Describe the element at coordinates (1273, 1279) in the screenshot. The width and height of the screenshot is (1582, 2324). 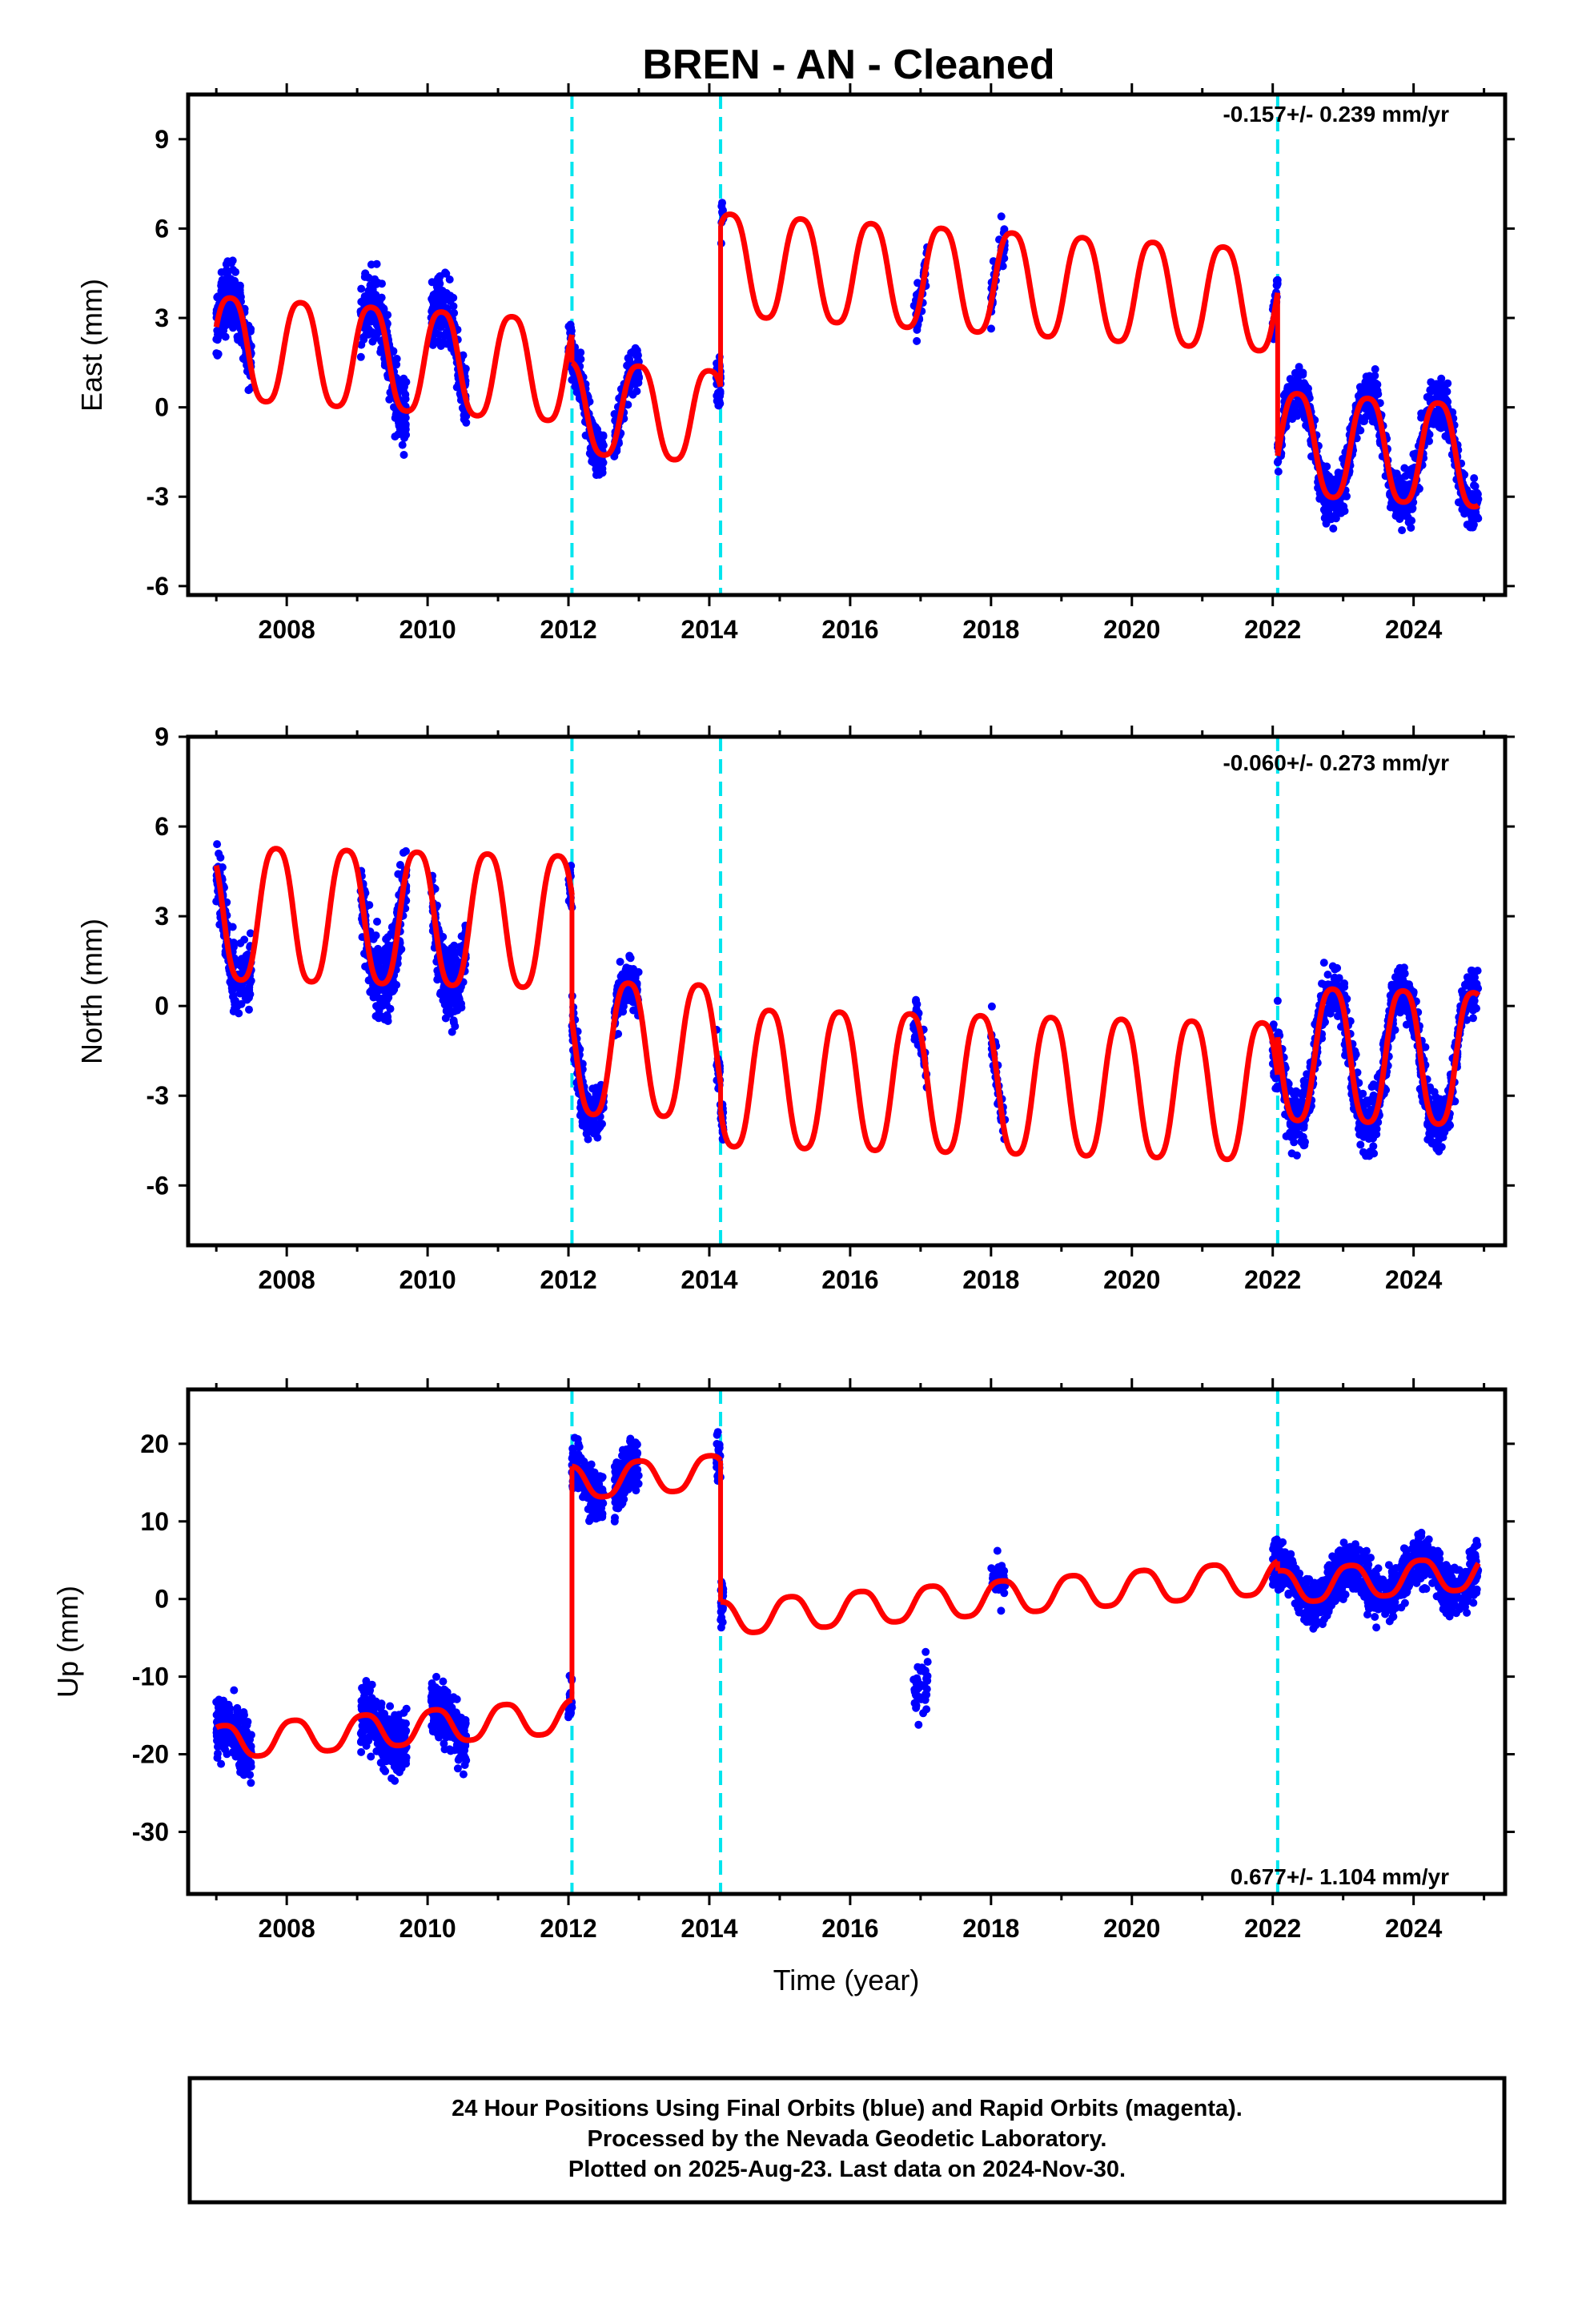
I see `x-tick-label: 2022` at that location.